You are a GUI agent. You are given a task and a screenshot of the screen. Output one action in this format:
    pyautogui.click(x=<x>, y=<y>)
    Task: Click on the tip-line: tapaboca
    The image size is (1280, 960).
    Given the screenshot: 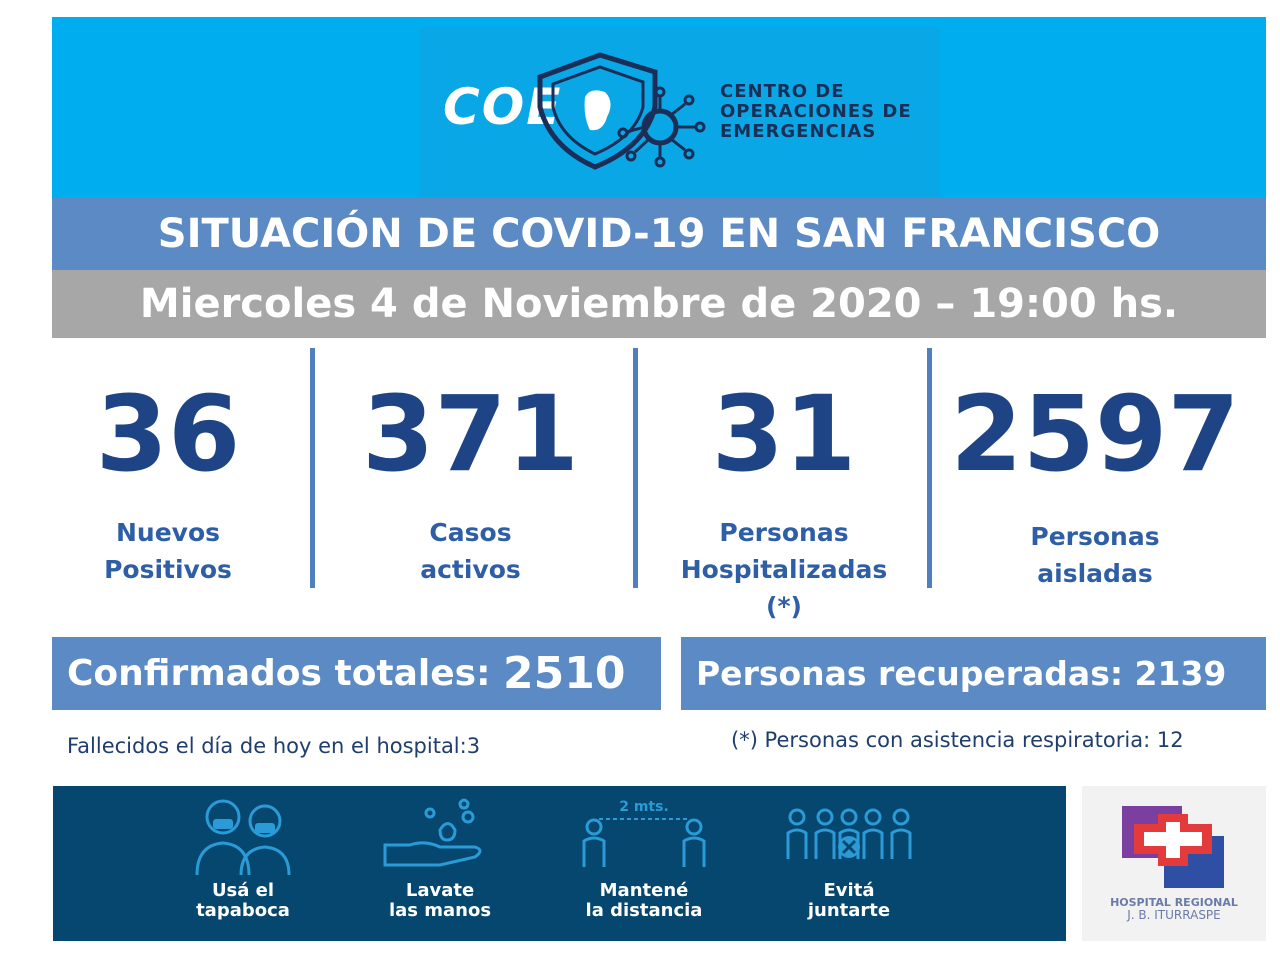 What is the action you would take?
    pyautogui.click(x=243, y=910)
    